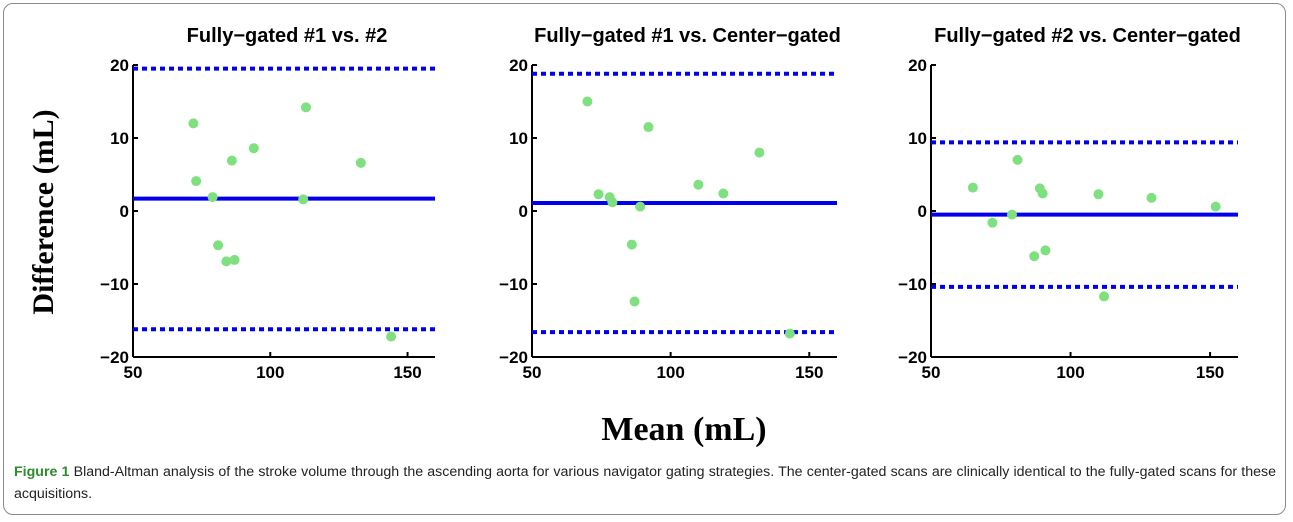 The image size is (1293, 522). I want to click on panel-title: Fully−gated #1 vs. #2, so click(287, 36).